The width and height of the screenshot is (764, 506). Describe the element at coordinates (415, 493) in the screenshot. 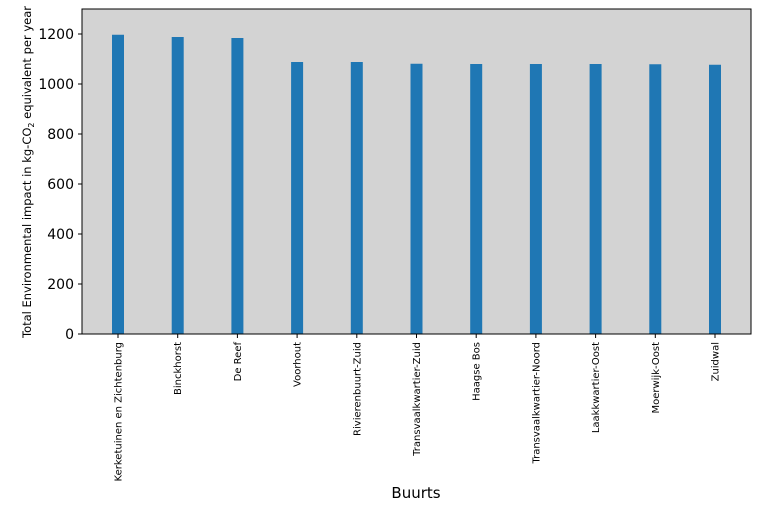

I see `x-axis-title: Buurts` at that location.